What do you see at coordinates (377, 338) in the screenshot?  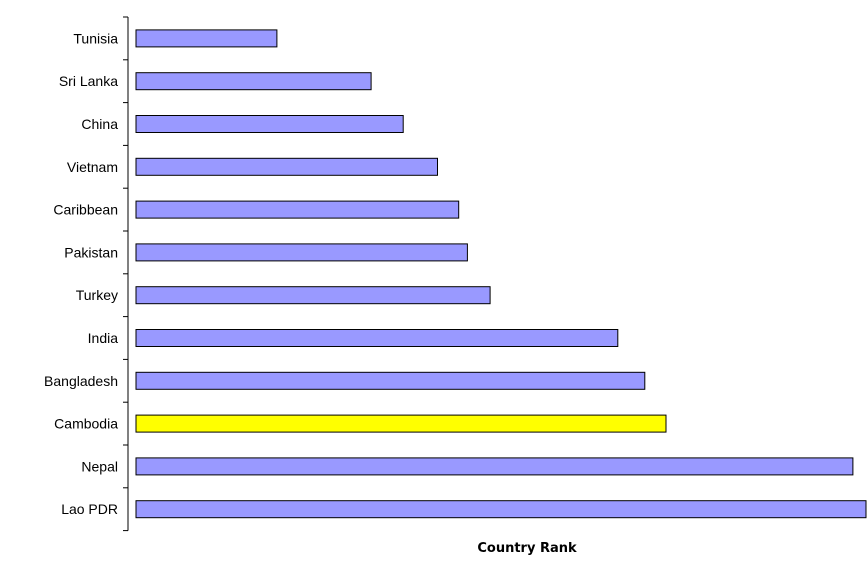 I see `bar-india` at bounding box center [377, 338].